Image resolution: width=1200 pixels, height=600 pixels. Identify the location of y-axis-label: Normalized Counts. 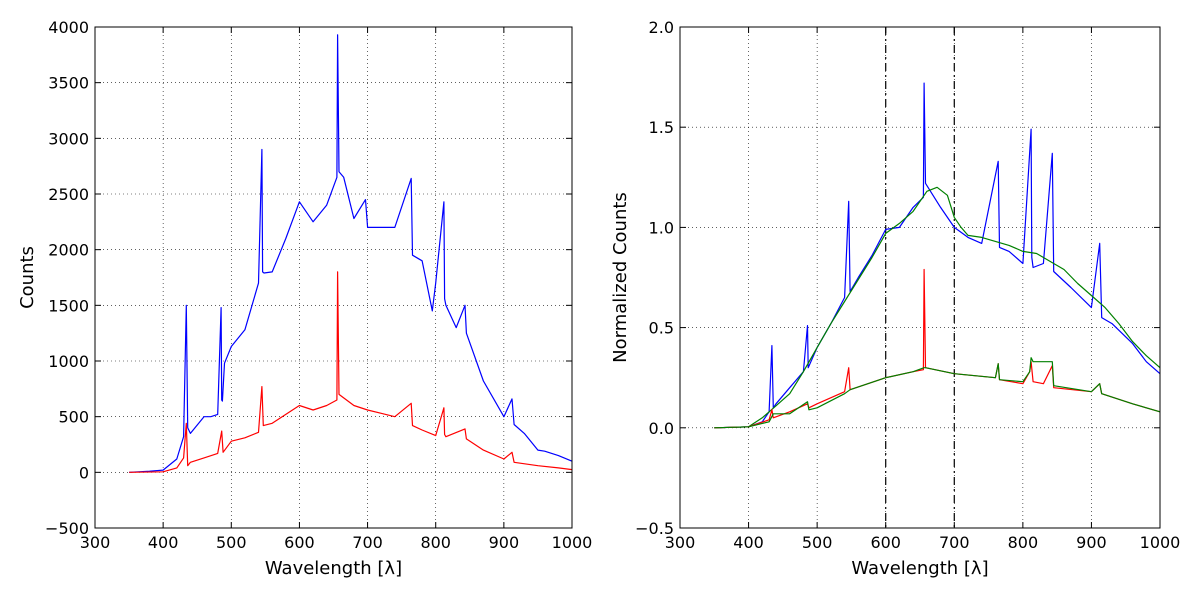
(620, 277).